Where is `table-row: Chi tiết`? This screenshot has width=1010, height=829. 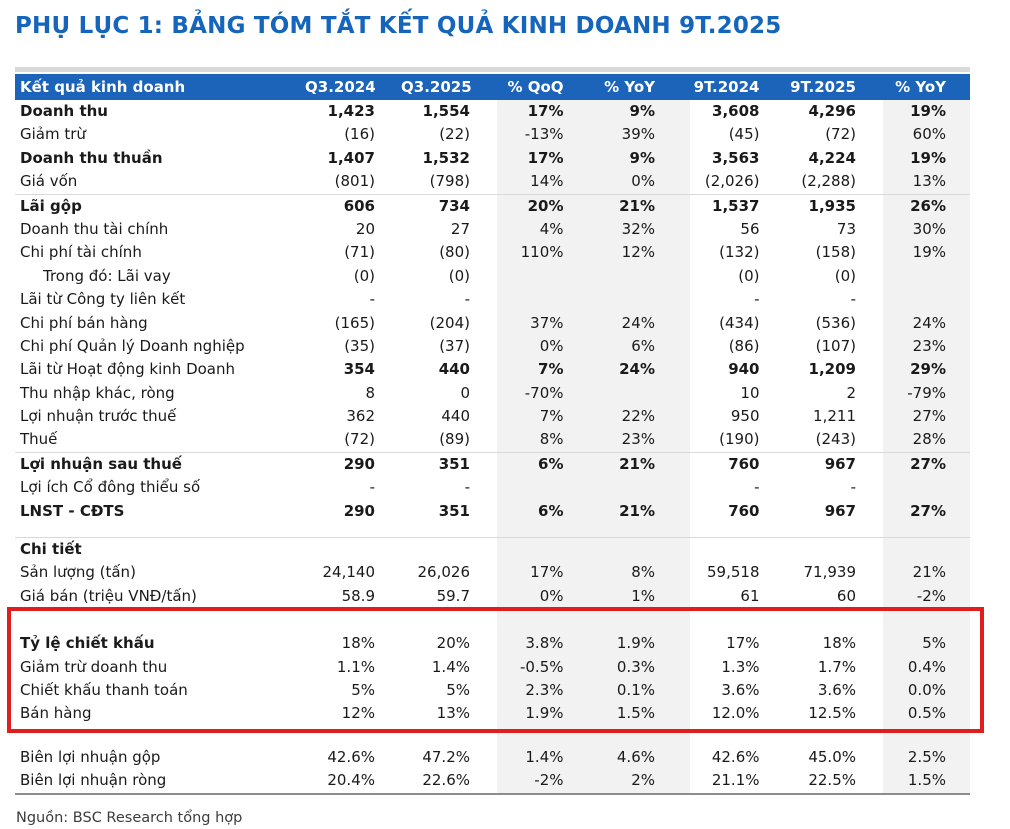 table-row: Chi tiết is located at coordinates (492, 549).